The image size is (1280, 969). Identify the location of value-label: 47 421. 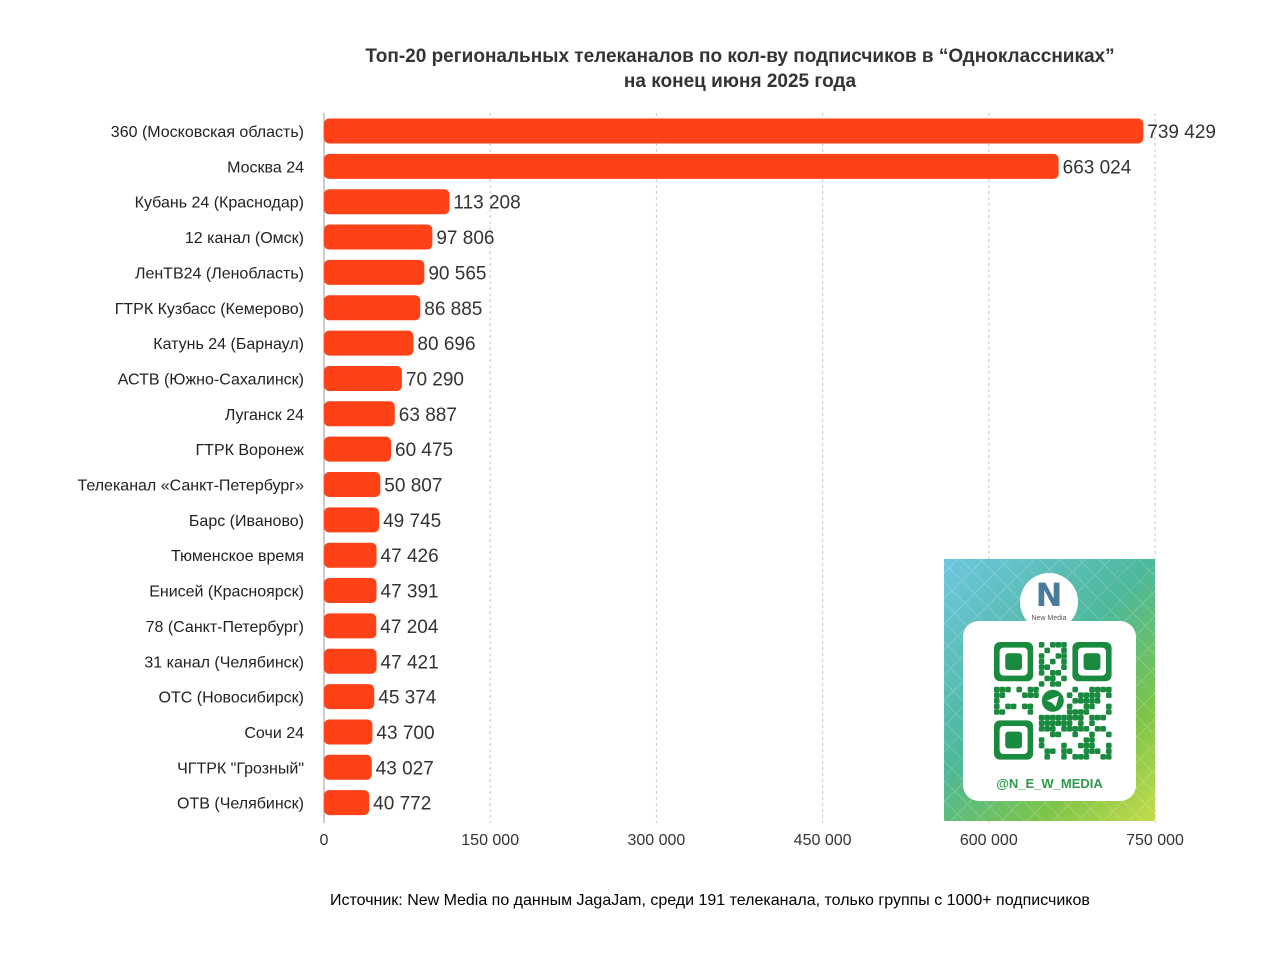
(410, 662).